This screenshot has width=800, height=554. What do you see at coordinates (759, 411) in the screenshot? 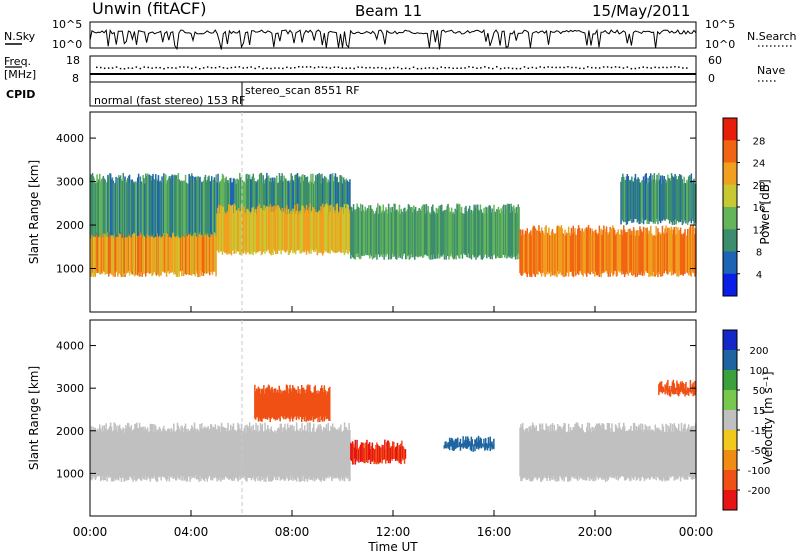
I see `colorbar-tick-label: 15` at bounding box center [759, 411].